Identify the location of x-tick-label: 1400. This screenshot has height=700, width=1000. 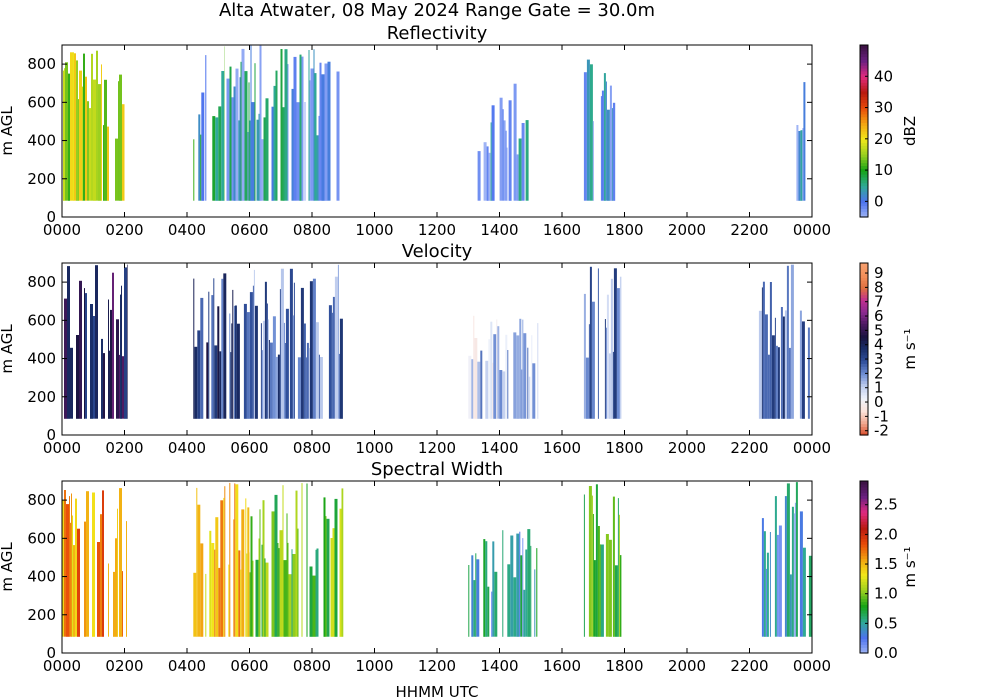
(499, 448).